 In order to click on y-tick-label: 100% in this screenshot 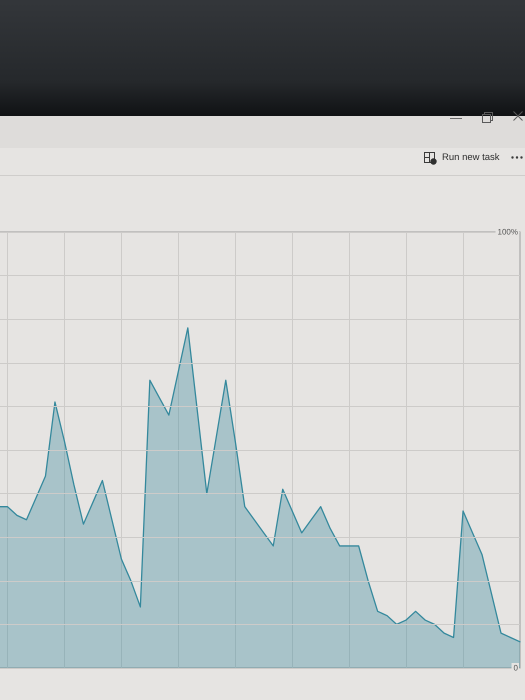, I will do `click(508, 232)`.